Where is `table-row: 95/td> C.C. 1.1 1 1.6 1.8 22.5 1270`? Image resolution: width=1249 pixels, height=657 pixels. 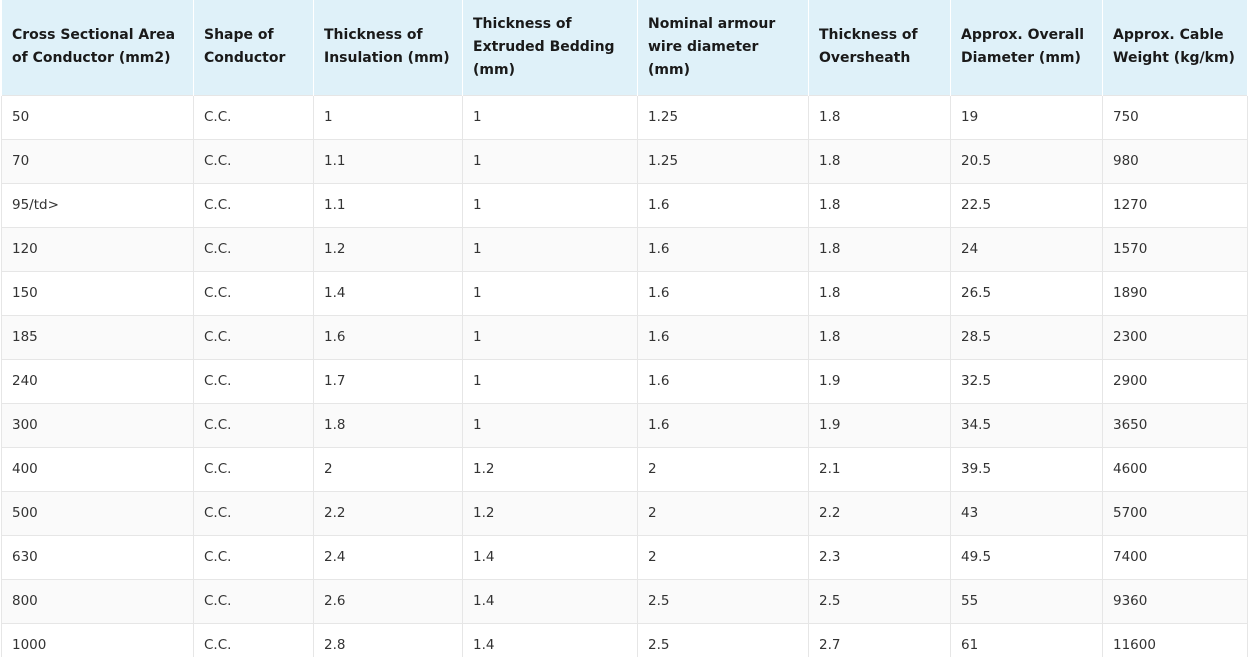 table-row: 95/td> C.C. 1.1 1 1.6 1.8 22.5 1270 is located at coordinates (624, 205).